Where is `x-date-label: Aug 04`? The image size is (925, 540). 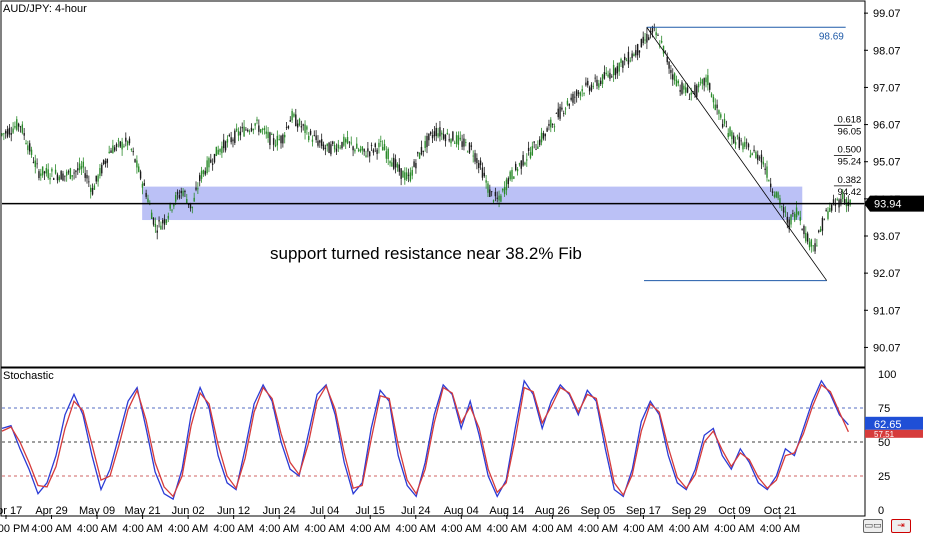
x-date-label: Aug 04 is located at coordinates (461, 511).